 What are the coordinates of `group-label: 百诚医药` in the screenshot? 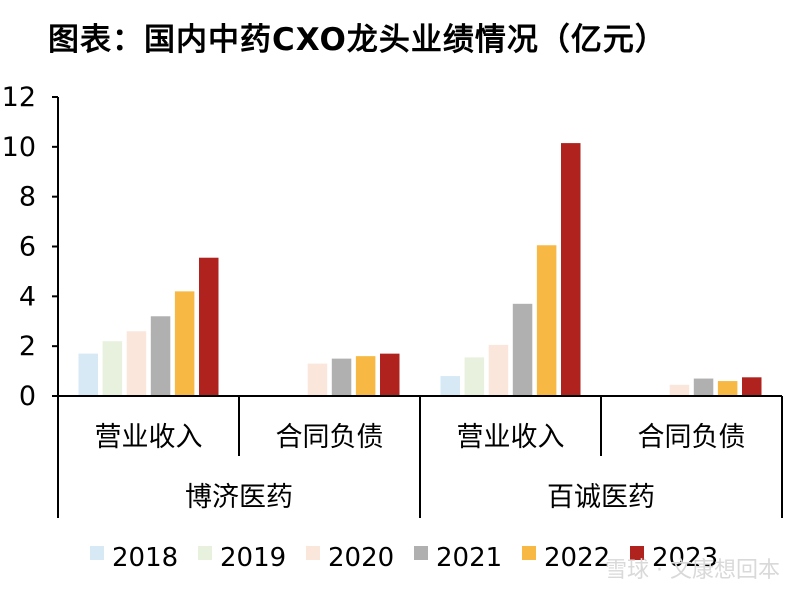 It's located at (601, 497).